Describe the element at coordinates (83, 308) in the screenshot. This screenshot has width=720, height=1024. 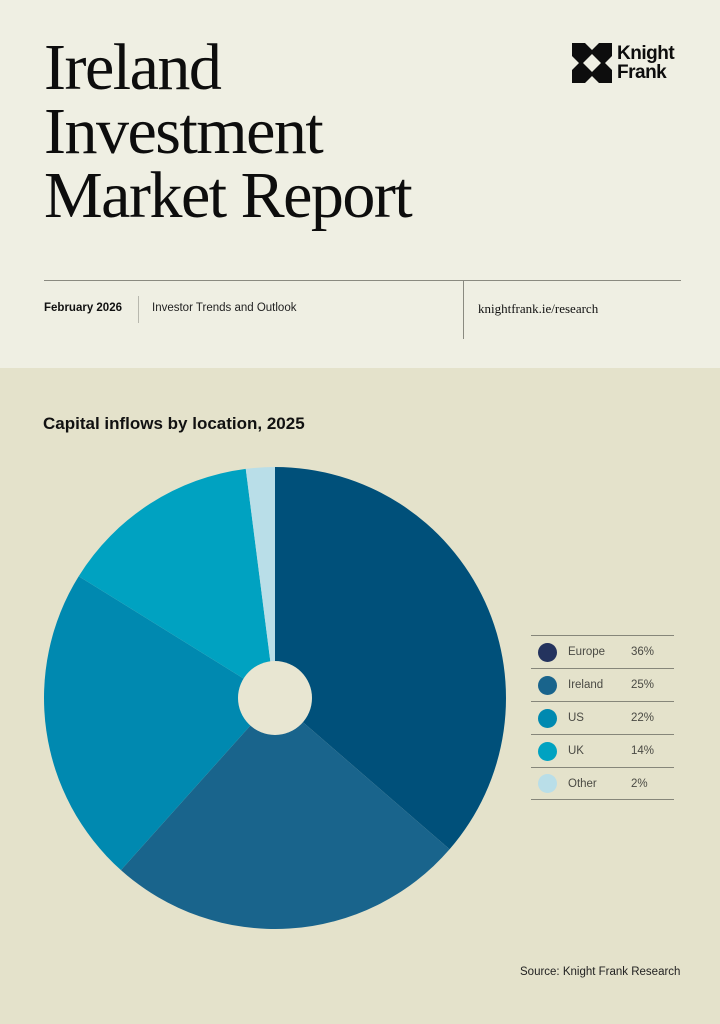
I see `report-date: February 2026` at that location.